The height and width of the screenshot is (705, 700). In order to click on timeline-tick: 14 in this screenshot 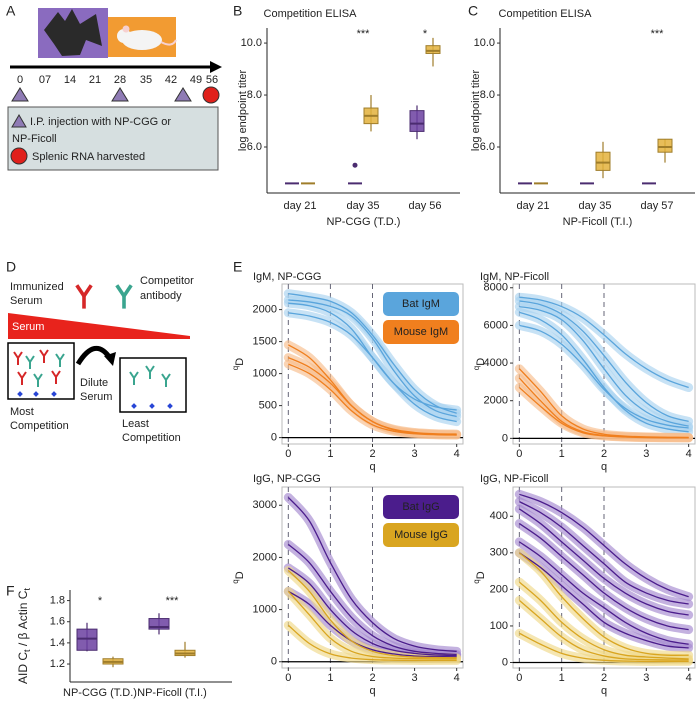, I will do `click(70, 80)`.